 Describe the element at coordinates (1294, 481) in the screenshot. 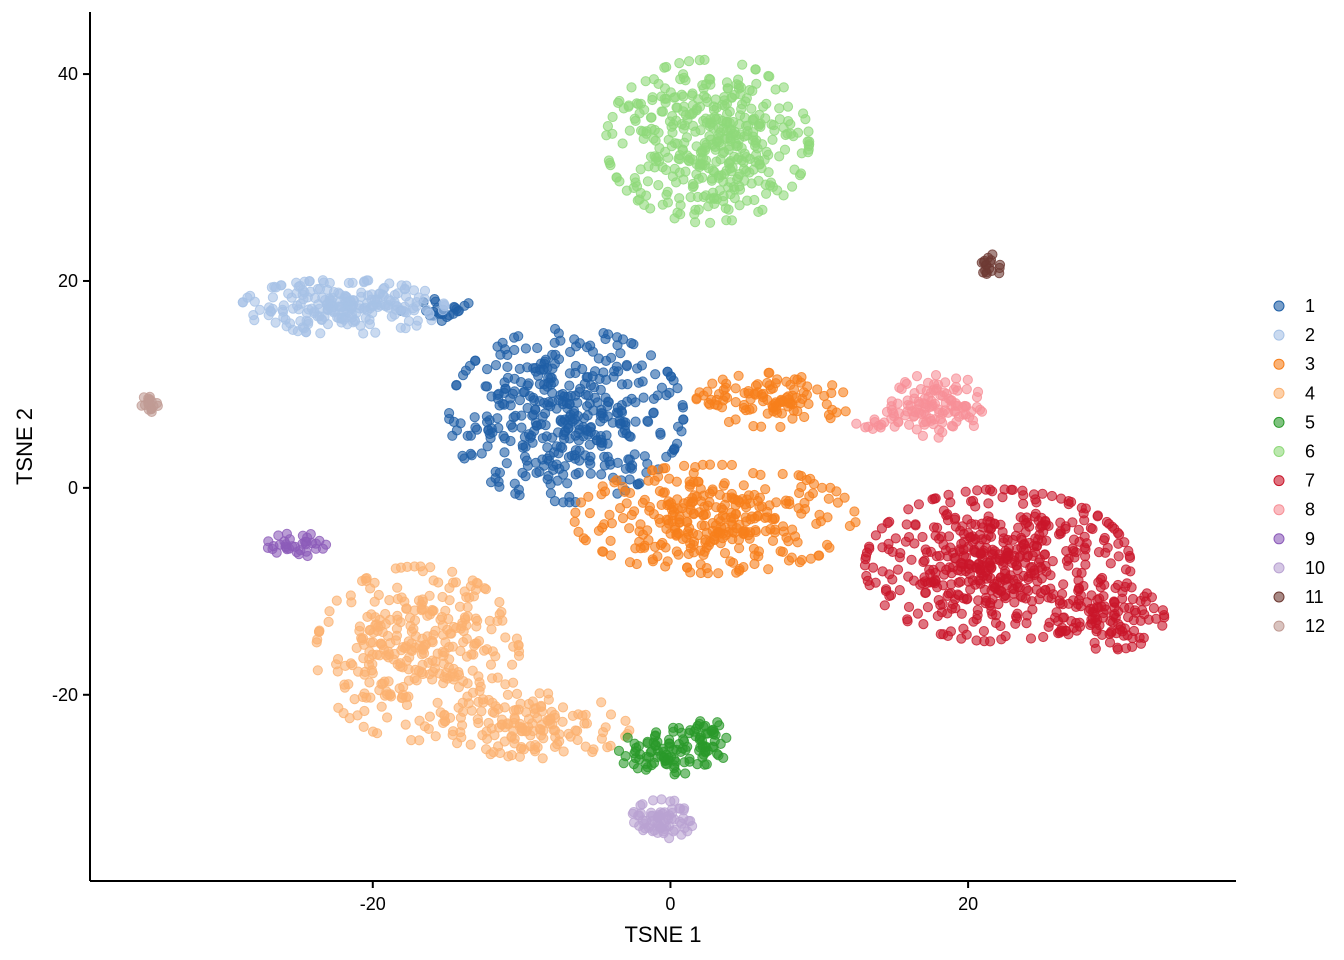

I see `legend-item-7: 7` at that location.